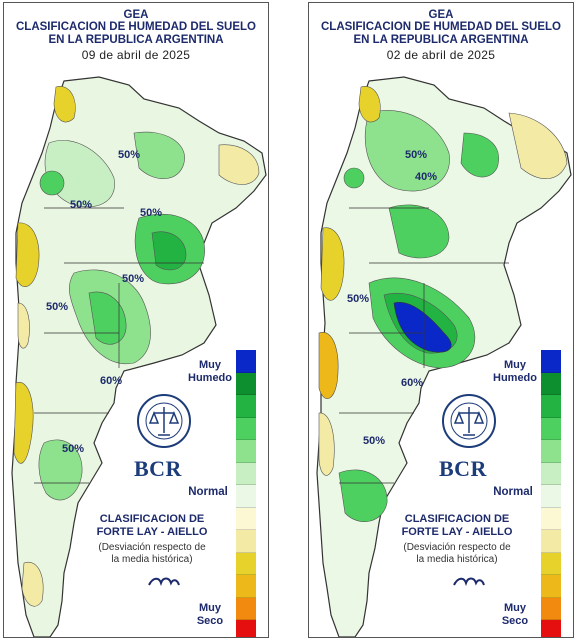  I want to click on map-date: 02 de abril de 2025, so click(441, 55).